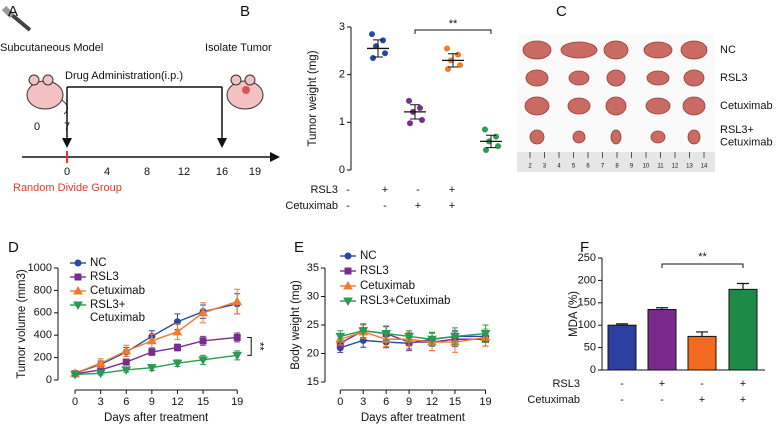 Image resolution: width=782 pixels, height=427 pixels. Describe the element at coordinates (386, 402) in the screenshot. I see `x-tick-label: 6` at that location.